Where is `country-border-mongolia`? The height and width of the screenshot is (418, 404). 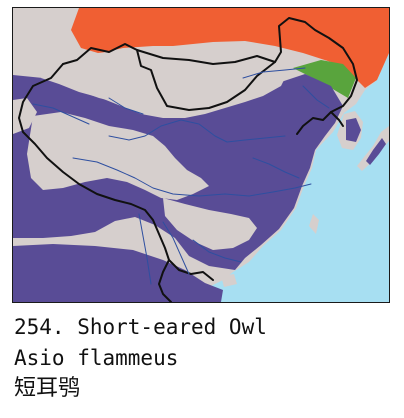 country-border-mongolia is located at coordinates (206, 57).